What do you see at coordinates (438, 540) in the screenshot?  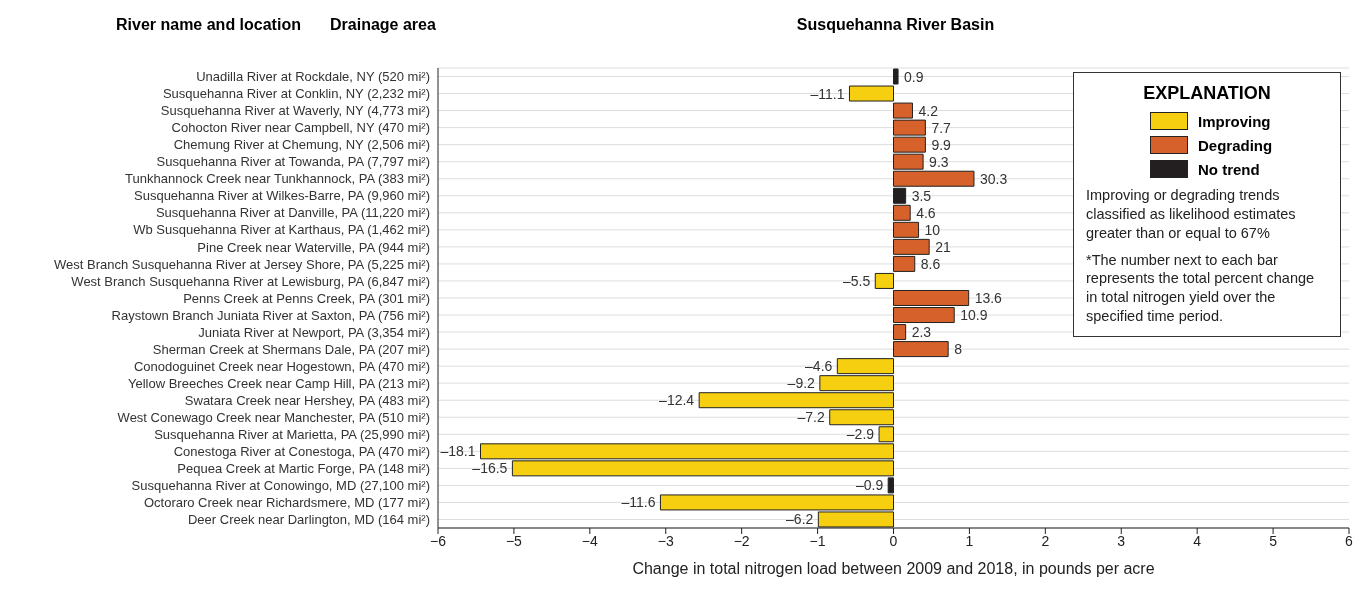 I see `x-tick-label: −6` at bounding box center [438, 540].